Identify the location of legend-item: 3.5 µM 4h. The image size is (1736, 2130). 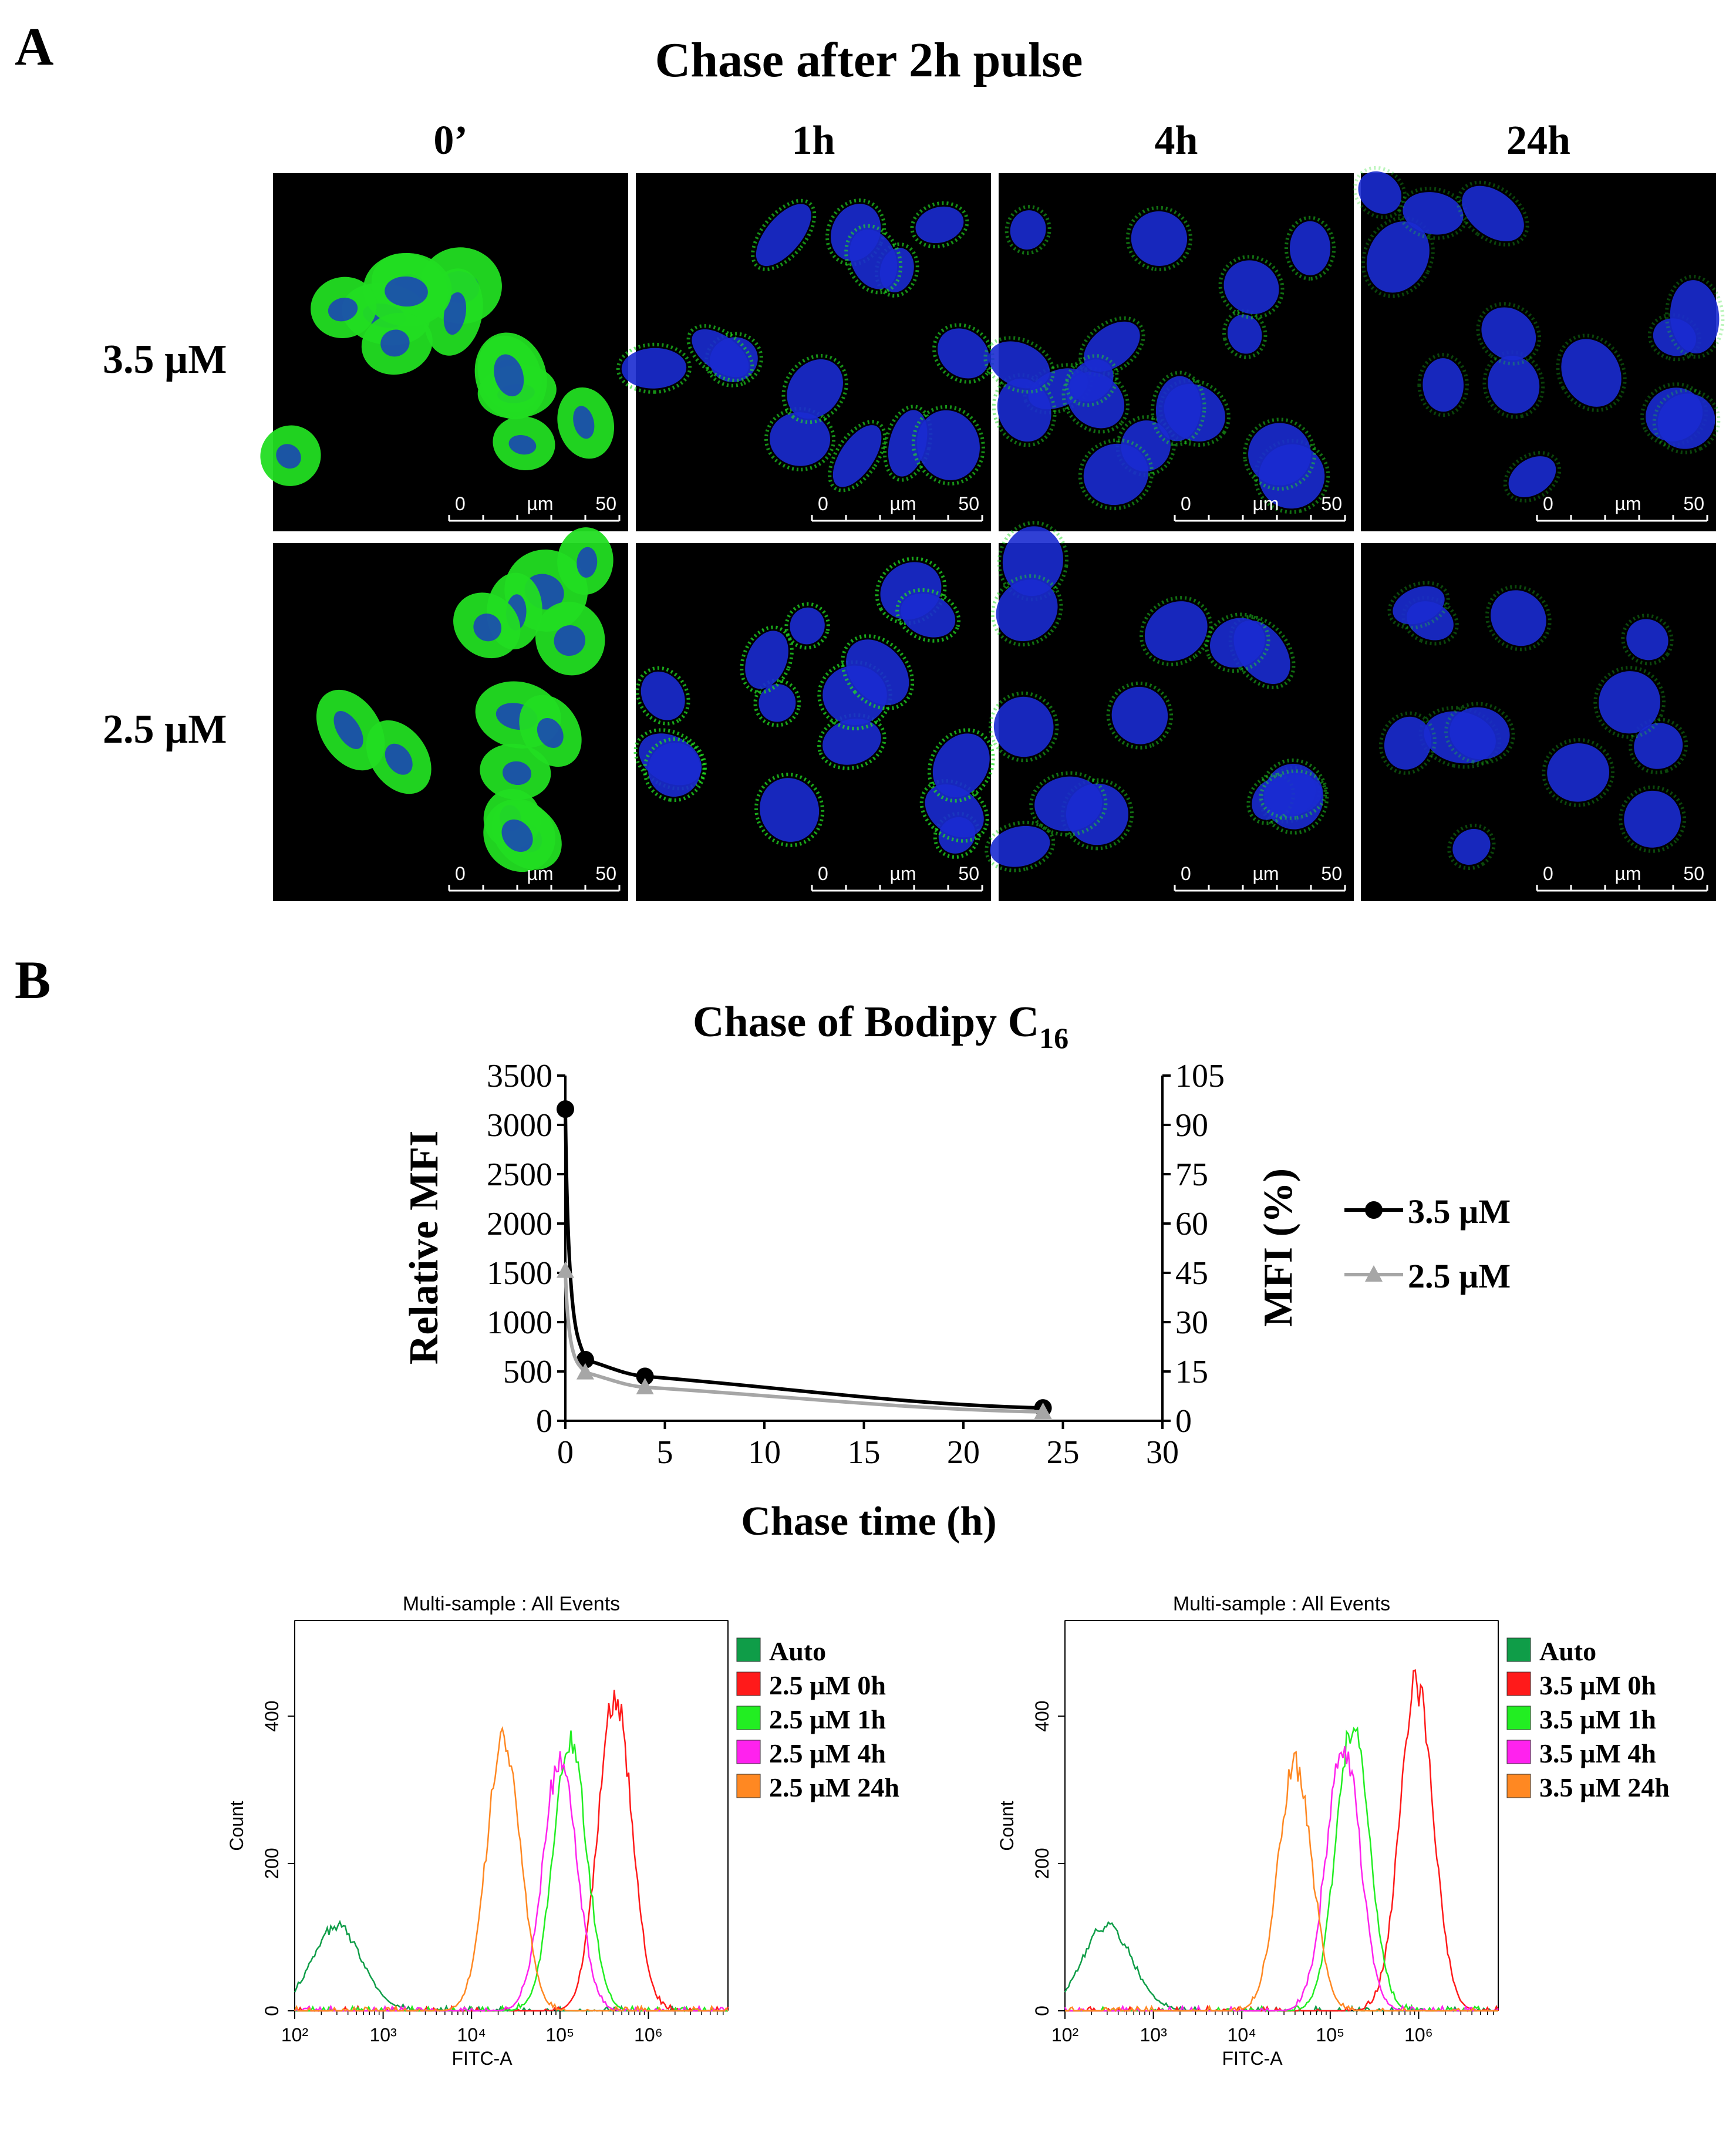
(1581, 1753).